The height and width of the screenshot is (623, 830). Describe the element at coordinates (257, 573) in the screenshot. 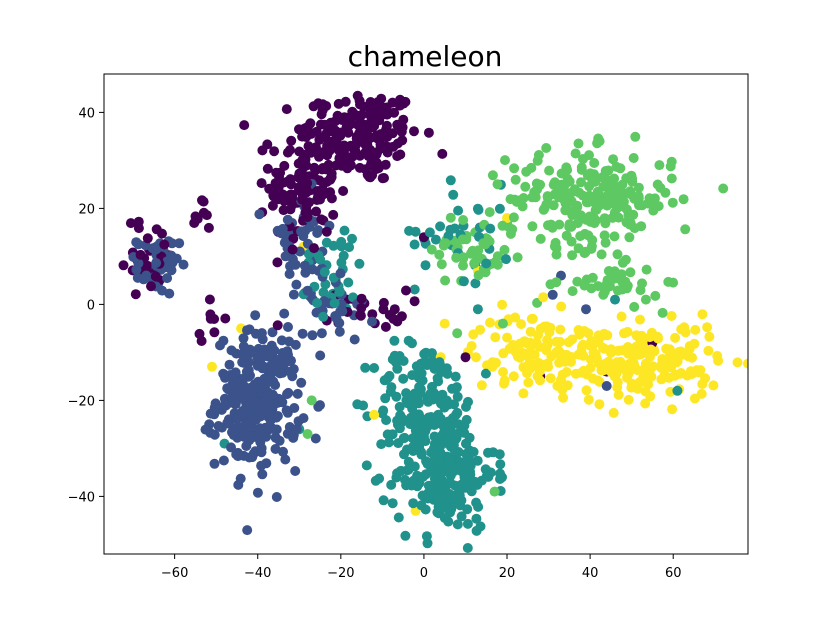

I see `x-tick-label: −40` at that location.